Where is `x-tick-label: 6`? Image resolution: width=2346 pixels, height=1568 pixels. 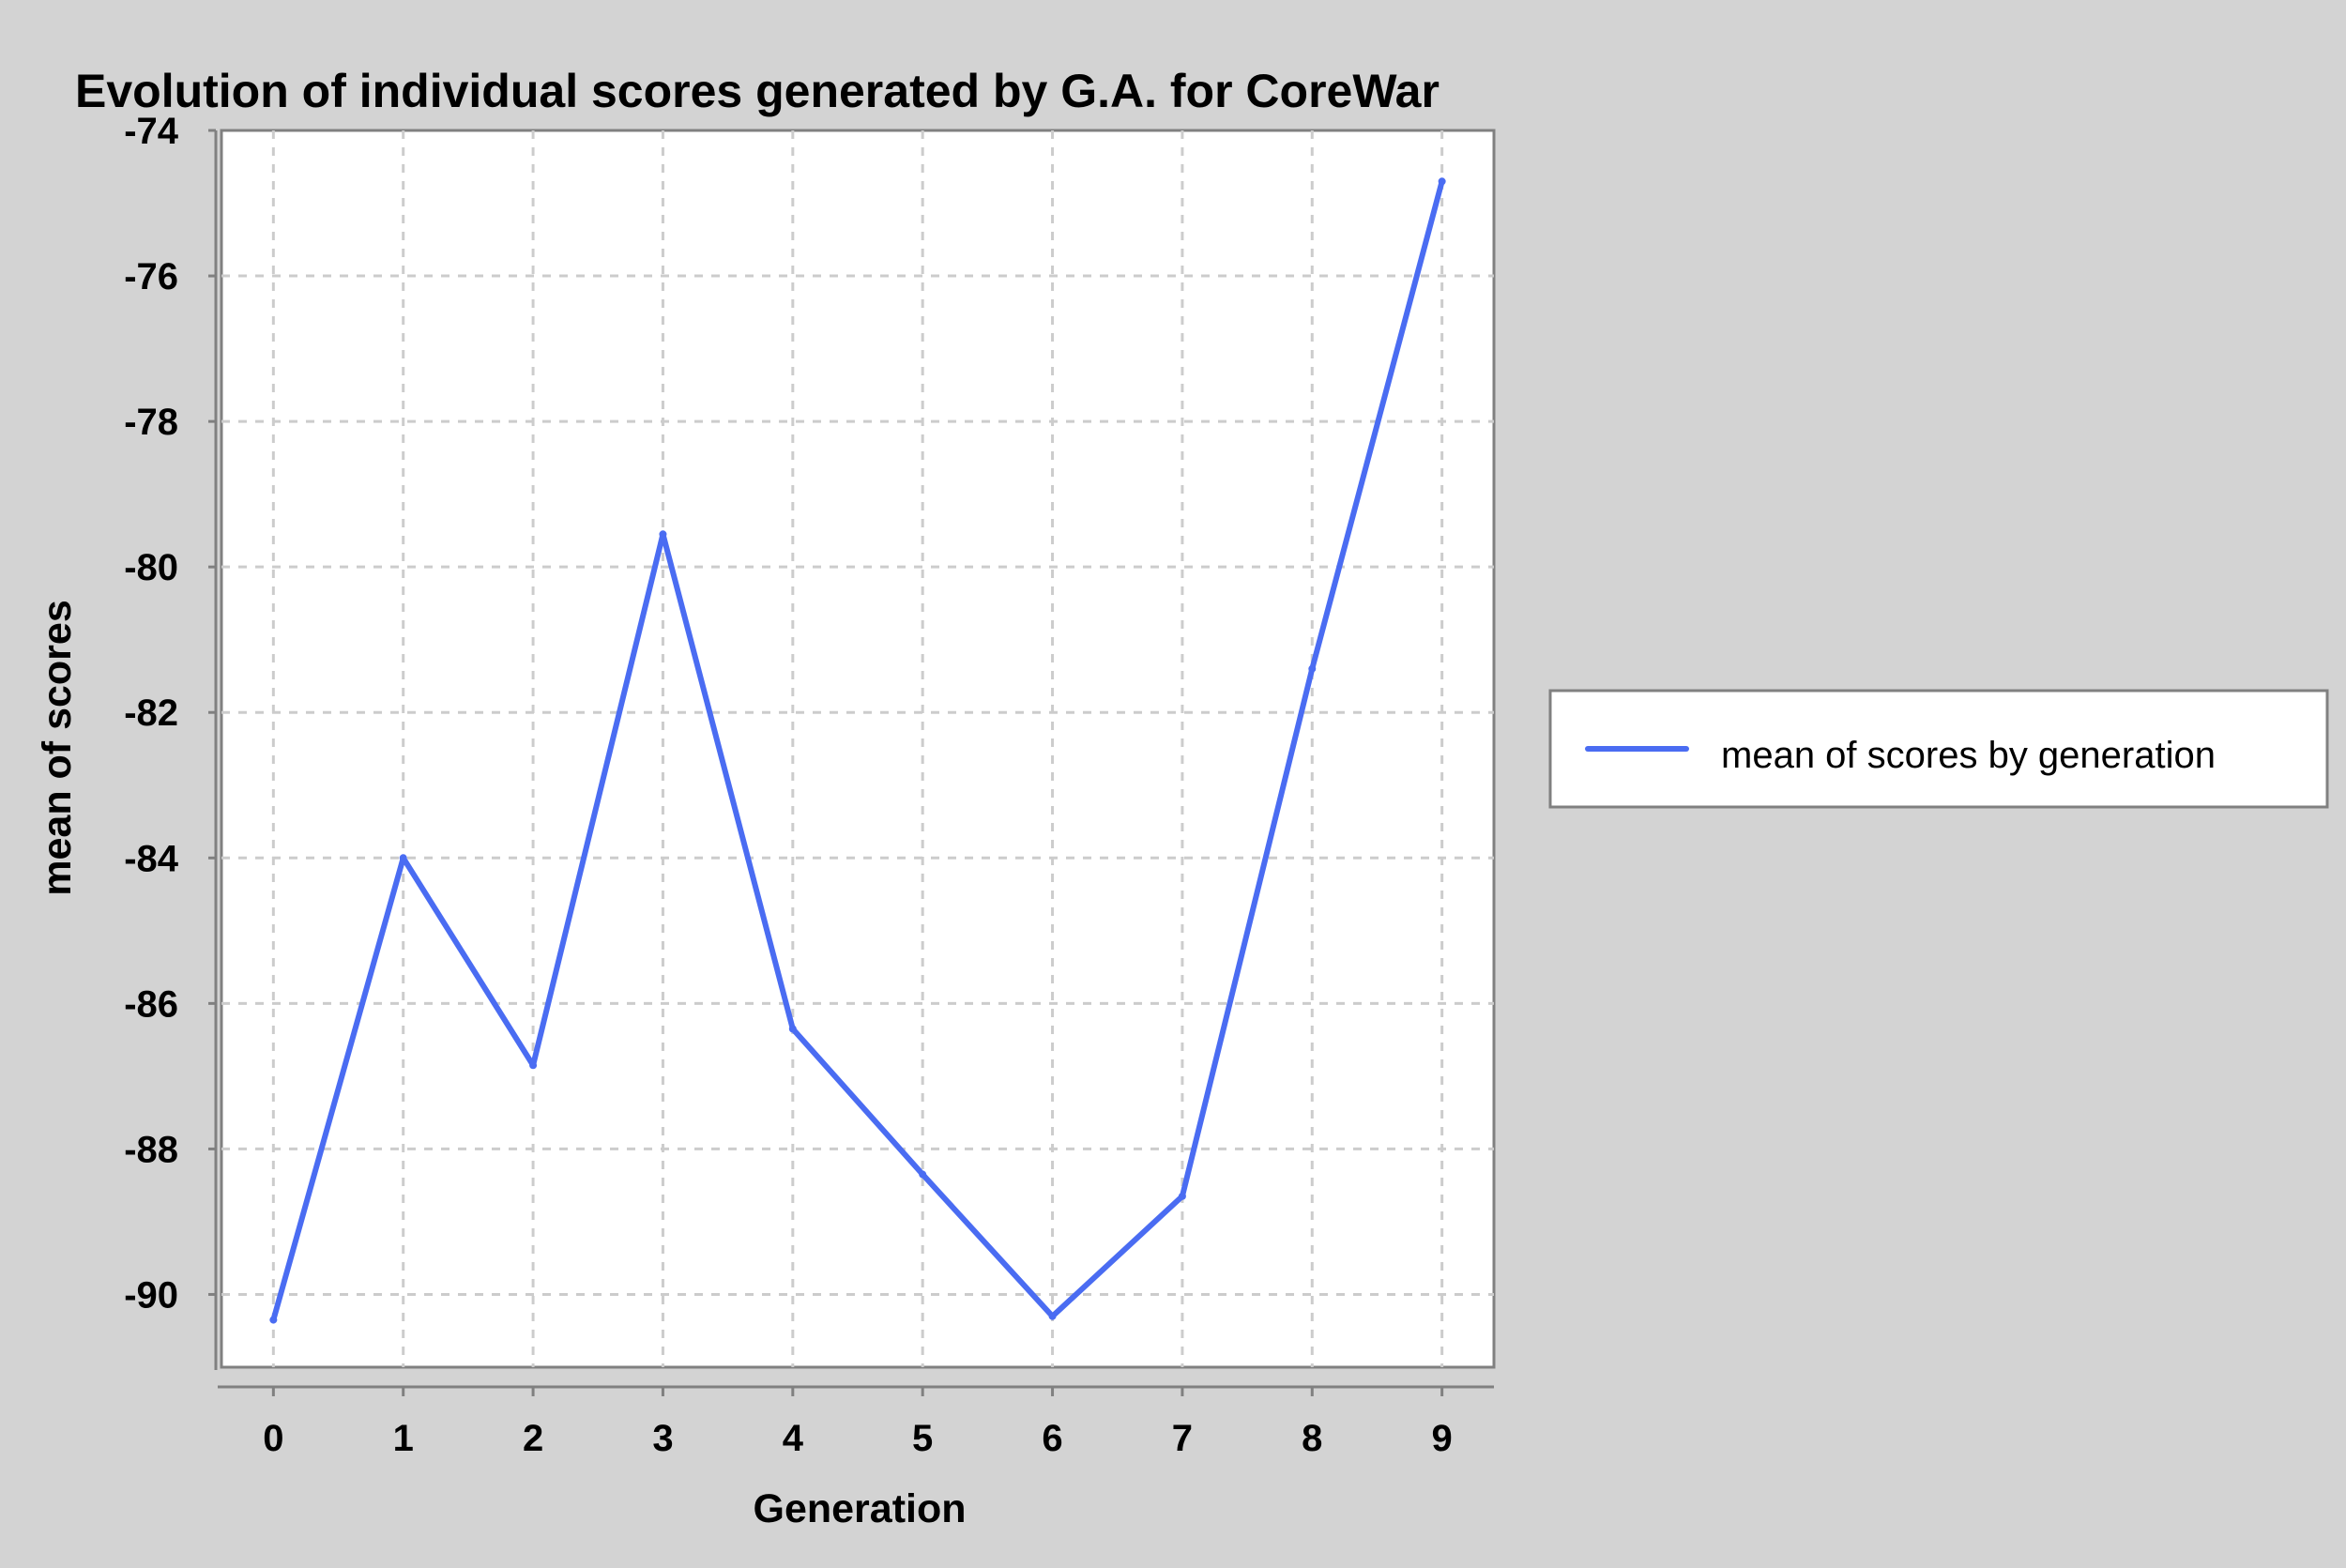
x-tick-label: 6 is located at coordinates (1052, 1438).